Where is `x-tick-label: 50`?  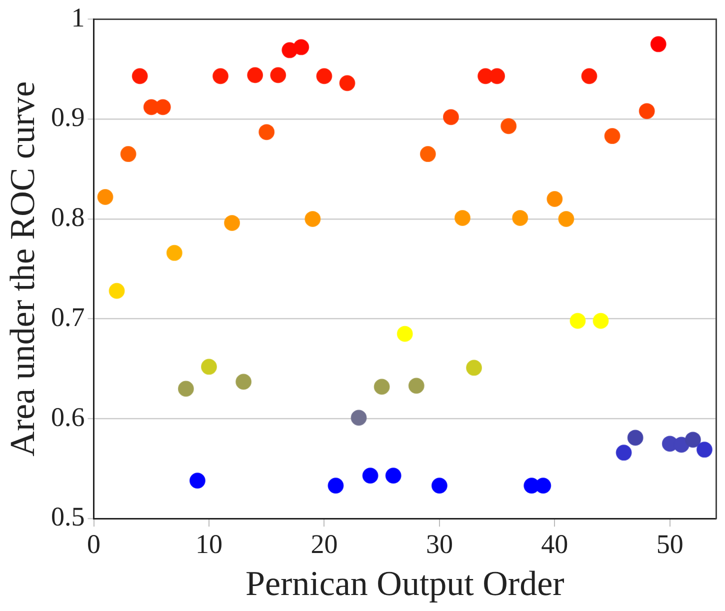
x-tick-label: 50 is located at coordinates (670, 543).